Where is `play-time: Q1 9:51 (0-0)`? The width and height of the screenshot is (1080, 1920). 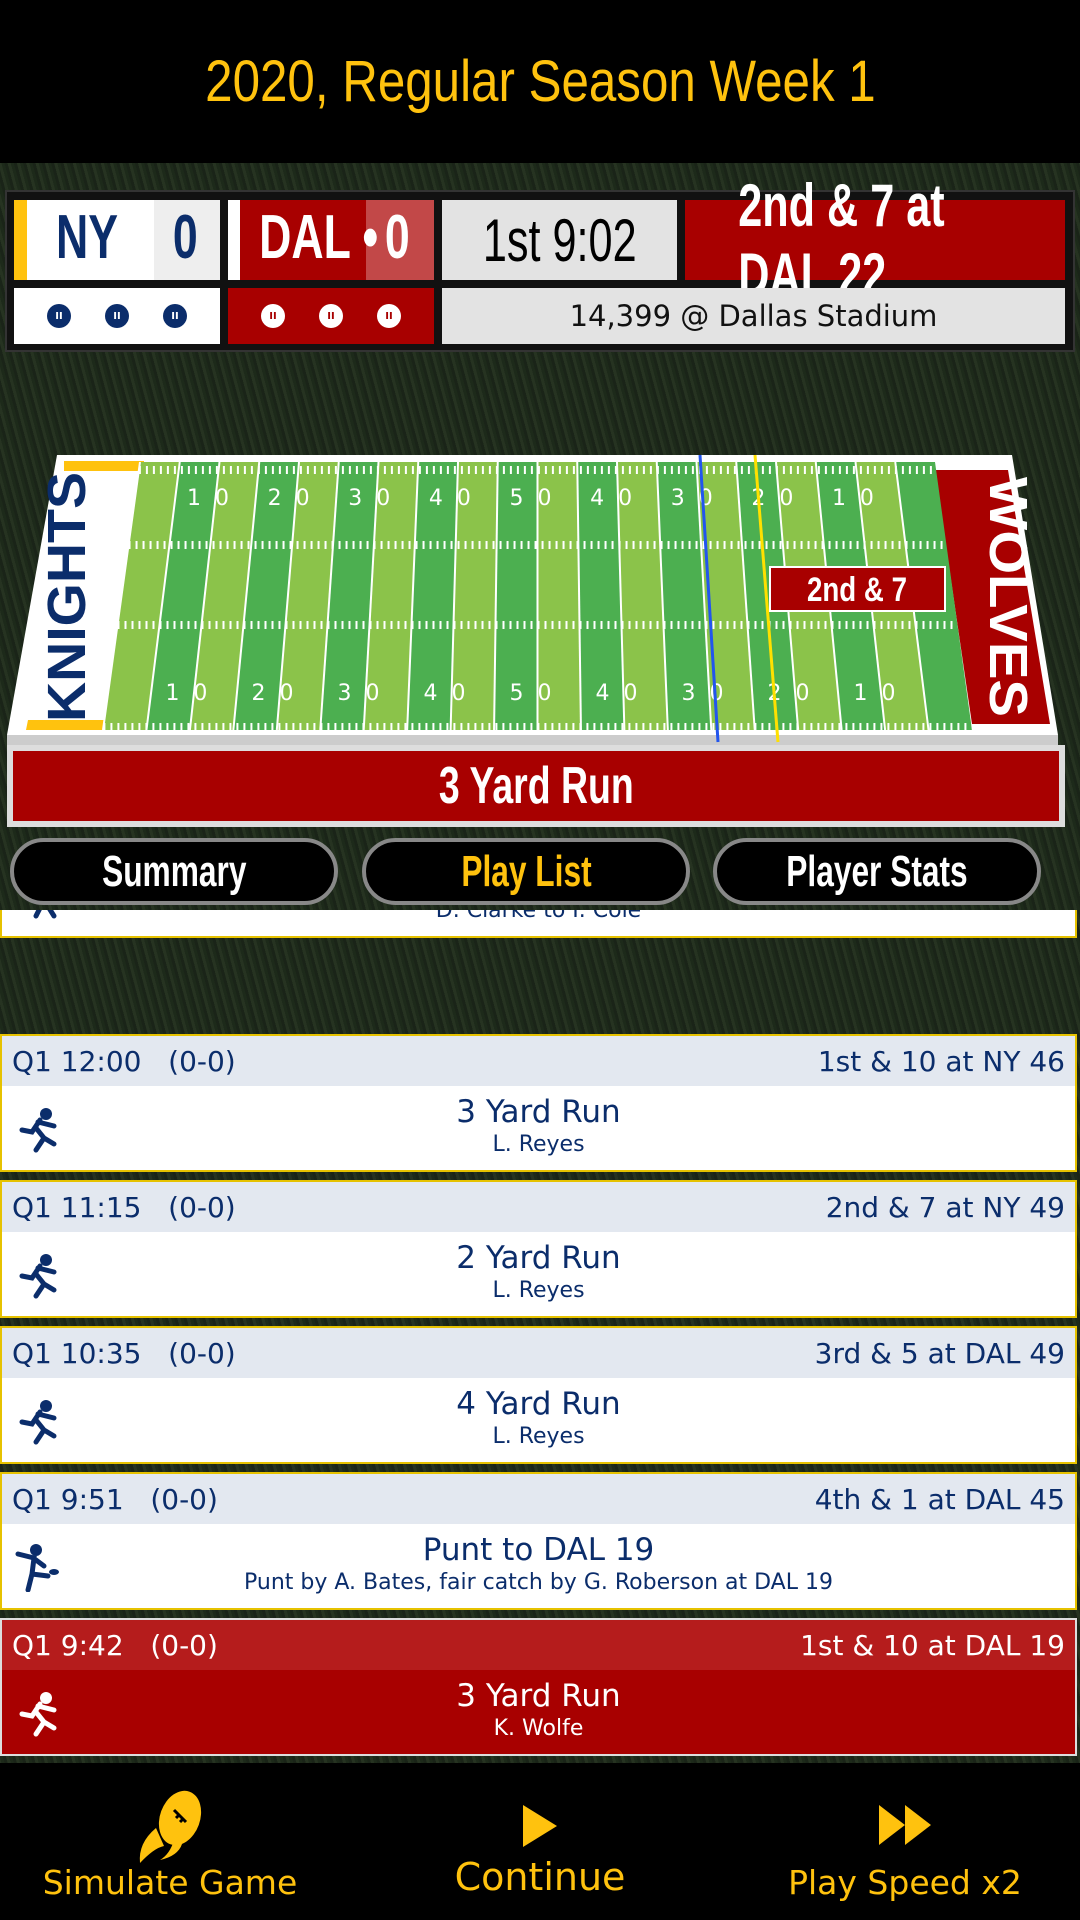 play-time: Q1 9:51 (0-0) is located at coordinates (115, 1499).